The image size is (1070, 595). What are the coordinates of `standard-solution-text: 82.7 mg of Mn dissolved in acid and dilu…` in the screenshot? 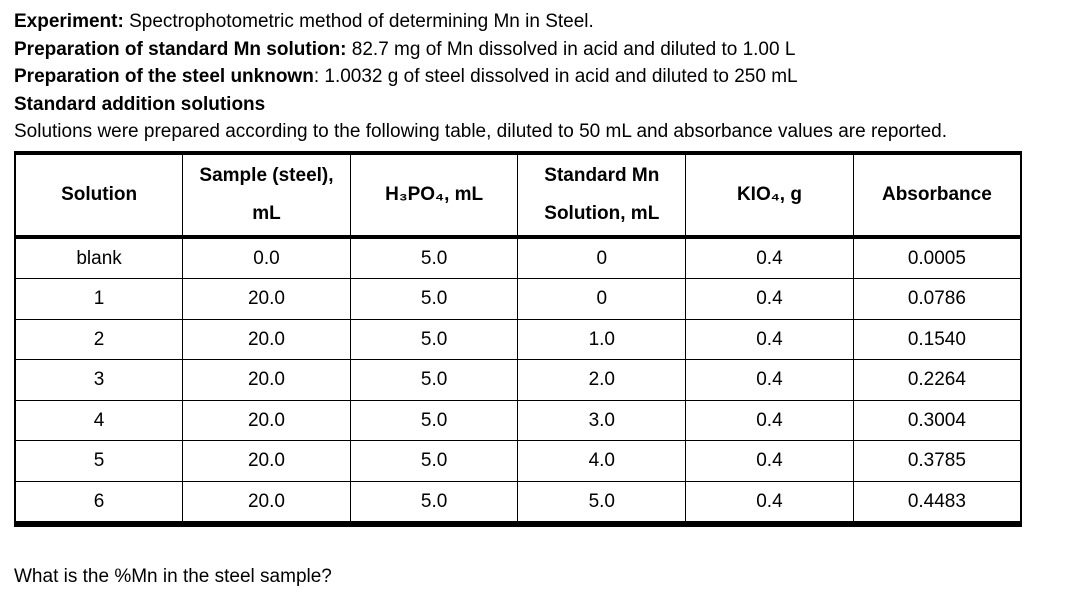 It's located at (571, 49).